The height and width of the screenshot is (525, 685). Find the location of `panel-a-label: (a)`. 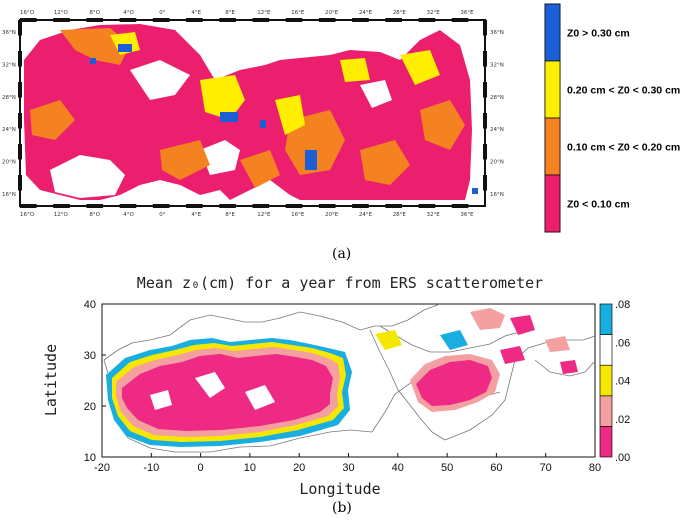

panel-a-label: (a) is located at coordinates (342, 254).